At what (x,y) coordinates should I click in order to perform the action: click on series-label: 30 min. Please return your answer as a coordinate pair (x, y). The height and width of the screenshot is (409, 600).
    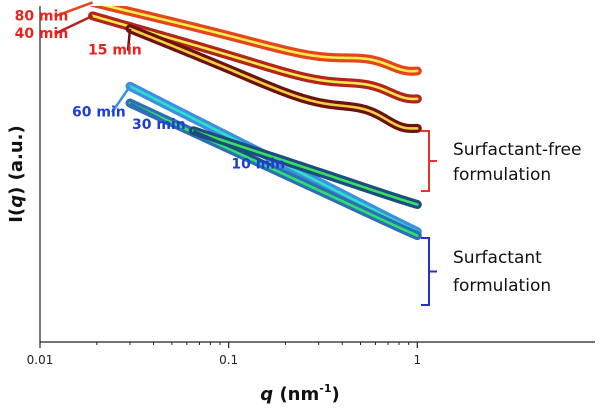
    Looking at the image, I should click on (159, 125).